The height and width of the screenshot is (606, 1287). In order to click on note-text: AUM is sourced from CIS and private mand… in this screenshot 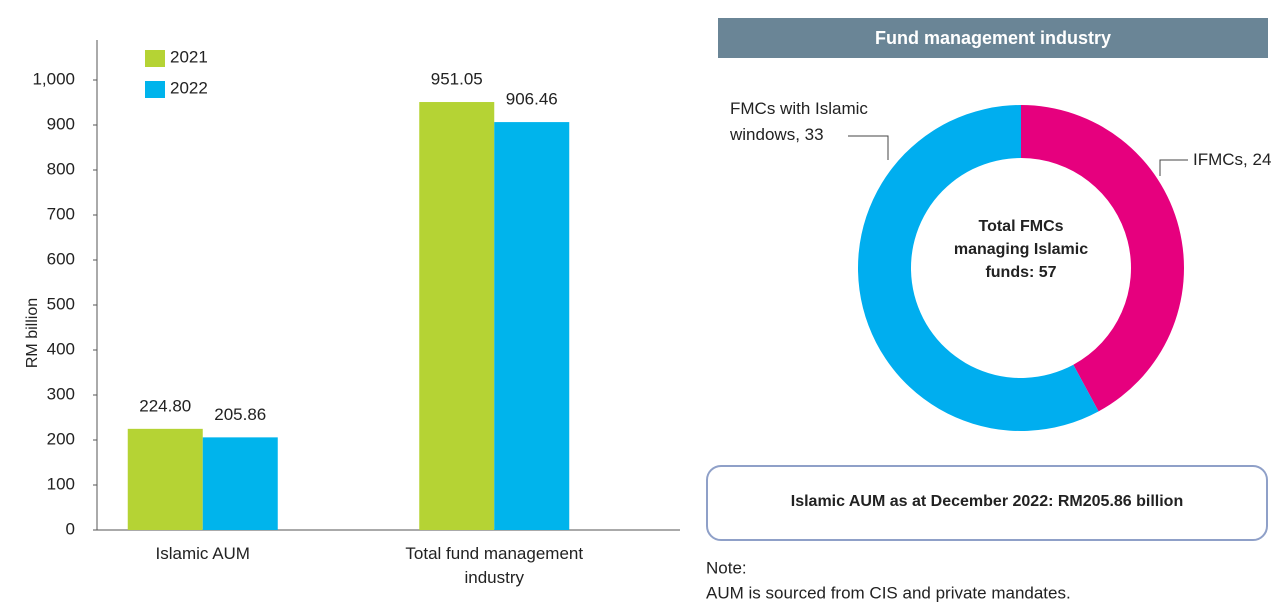, I will do `click(888, 592)`.